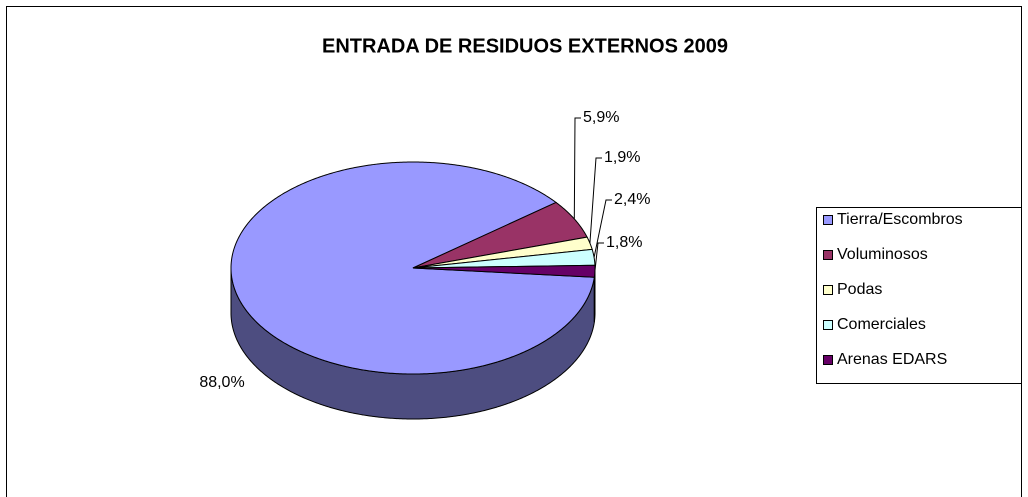 The height and width of the screenshot is (497, 1028). Describe the element at coordinates (882, 254) in the screenshot. I see `legend-label: Voluminosos` at that location.